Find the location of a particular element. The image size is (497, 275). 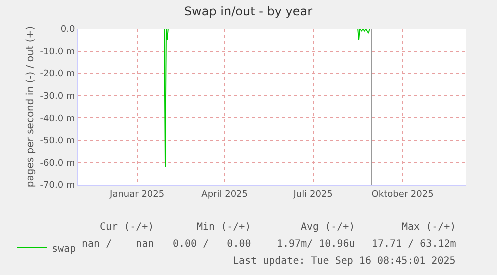

y-tick-label: -60.0 m is located at coordinates (58, 163).